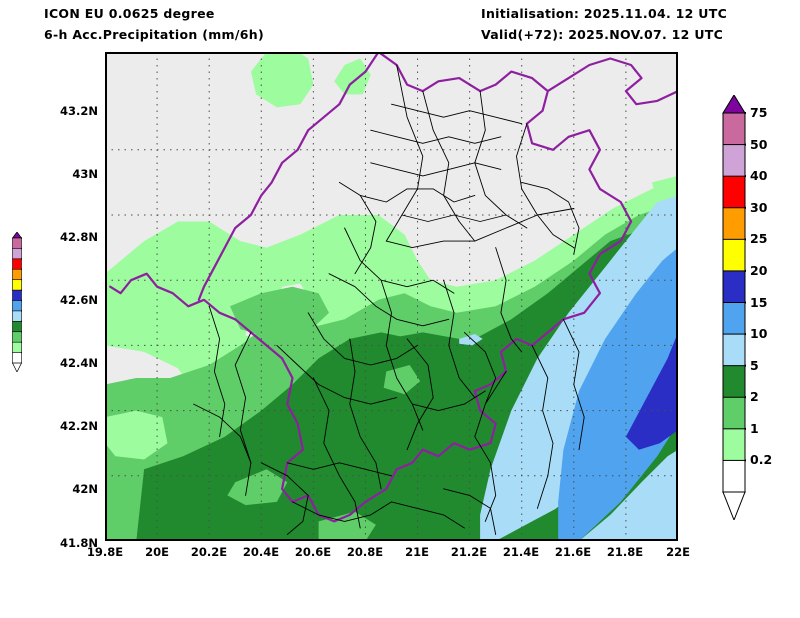 The height and width of the screenshot is (618, 800). What do you see at coordinates (678, 552) in the screenshot?
I see `x-tick-11: 22E` at bounding box center [678, 552].